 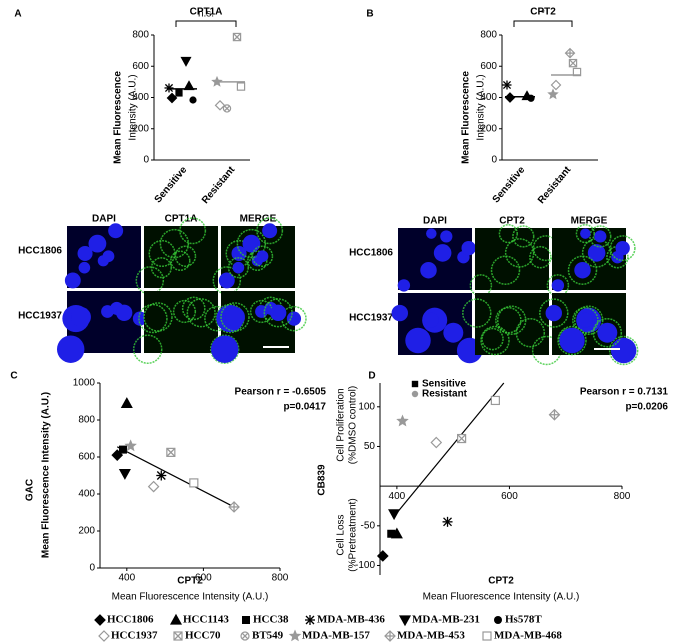 What do you see at coordinates (133, 107) in the screenshot?
I see `y-axis-subtitle: Intensity (A.U.)` at bounding box center [133, 107].